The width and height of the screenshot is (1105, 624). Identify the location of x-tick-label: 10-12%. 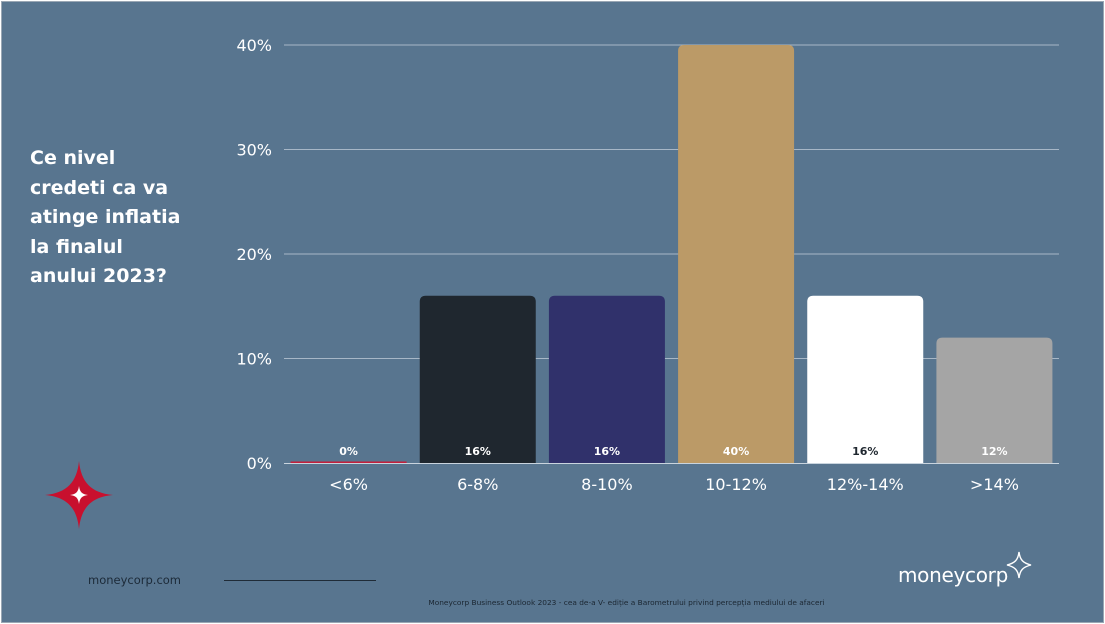
(736, 484).